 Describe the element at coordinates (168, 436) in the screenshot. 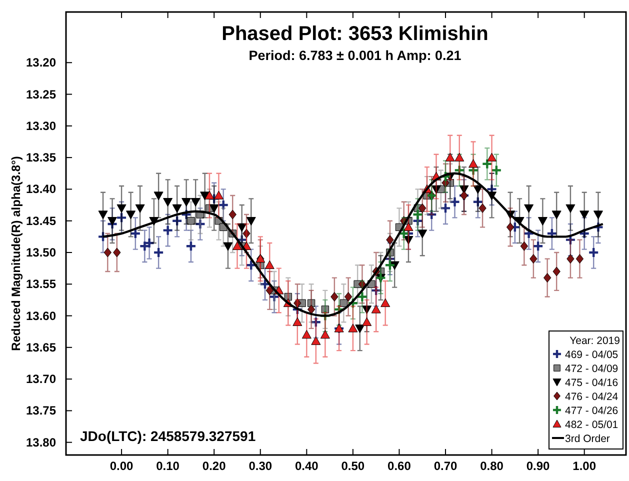

I see `annotation: JDo(LTC): 2458579.327591` at that location.